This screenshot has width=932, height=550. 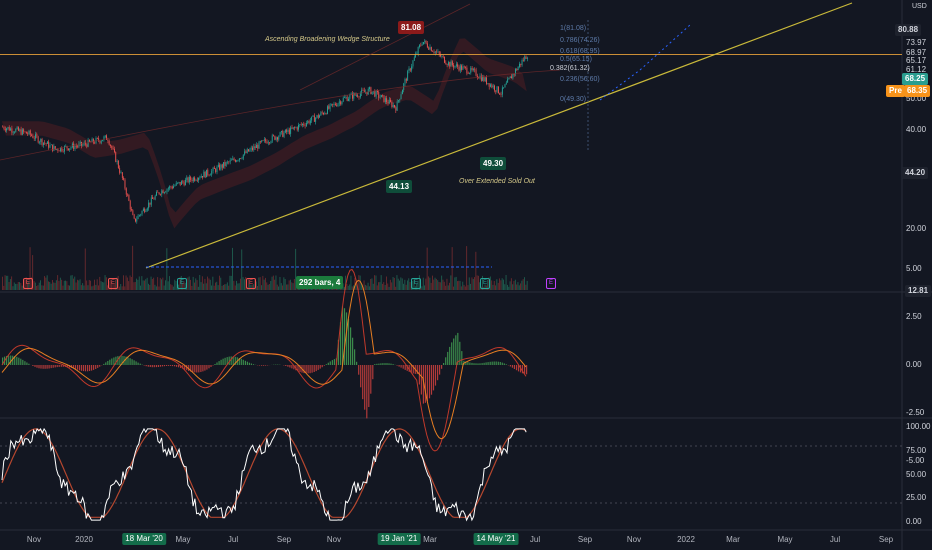 I want to click on low-marker-may: 49.30, so click(x=493, y=163).